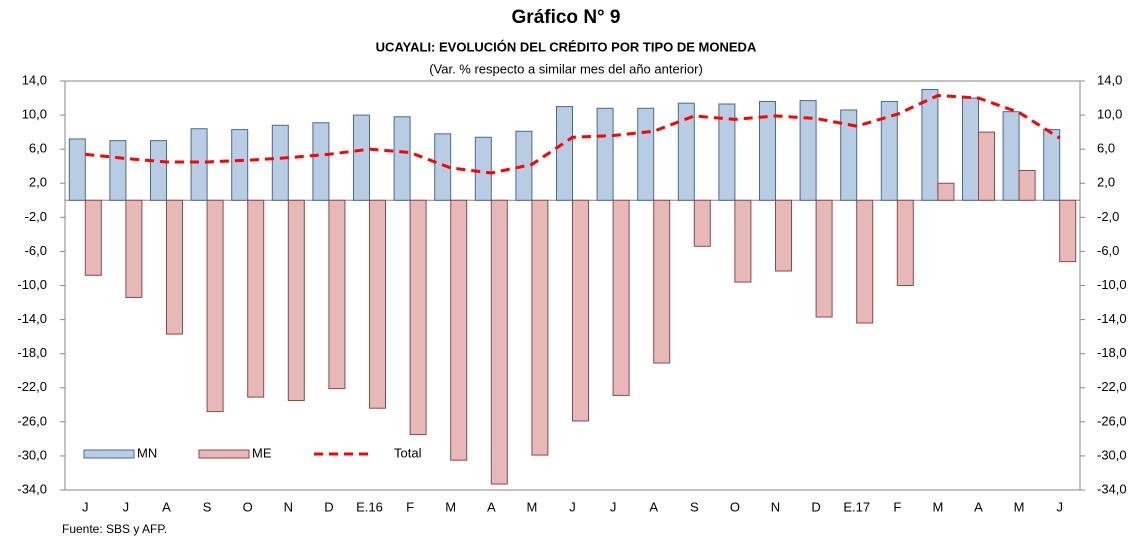 The image size is (1132, 538). Describe the element at coordinates (1108, 250) in the screenshot. I see `y2-tick-label: -6,0` at that location.